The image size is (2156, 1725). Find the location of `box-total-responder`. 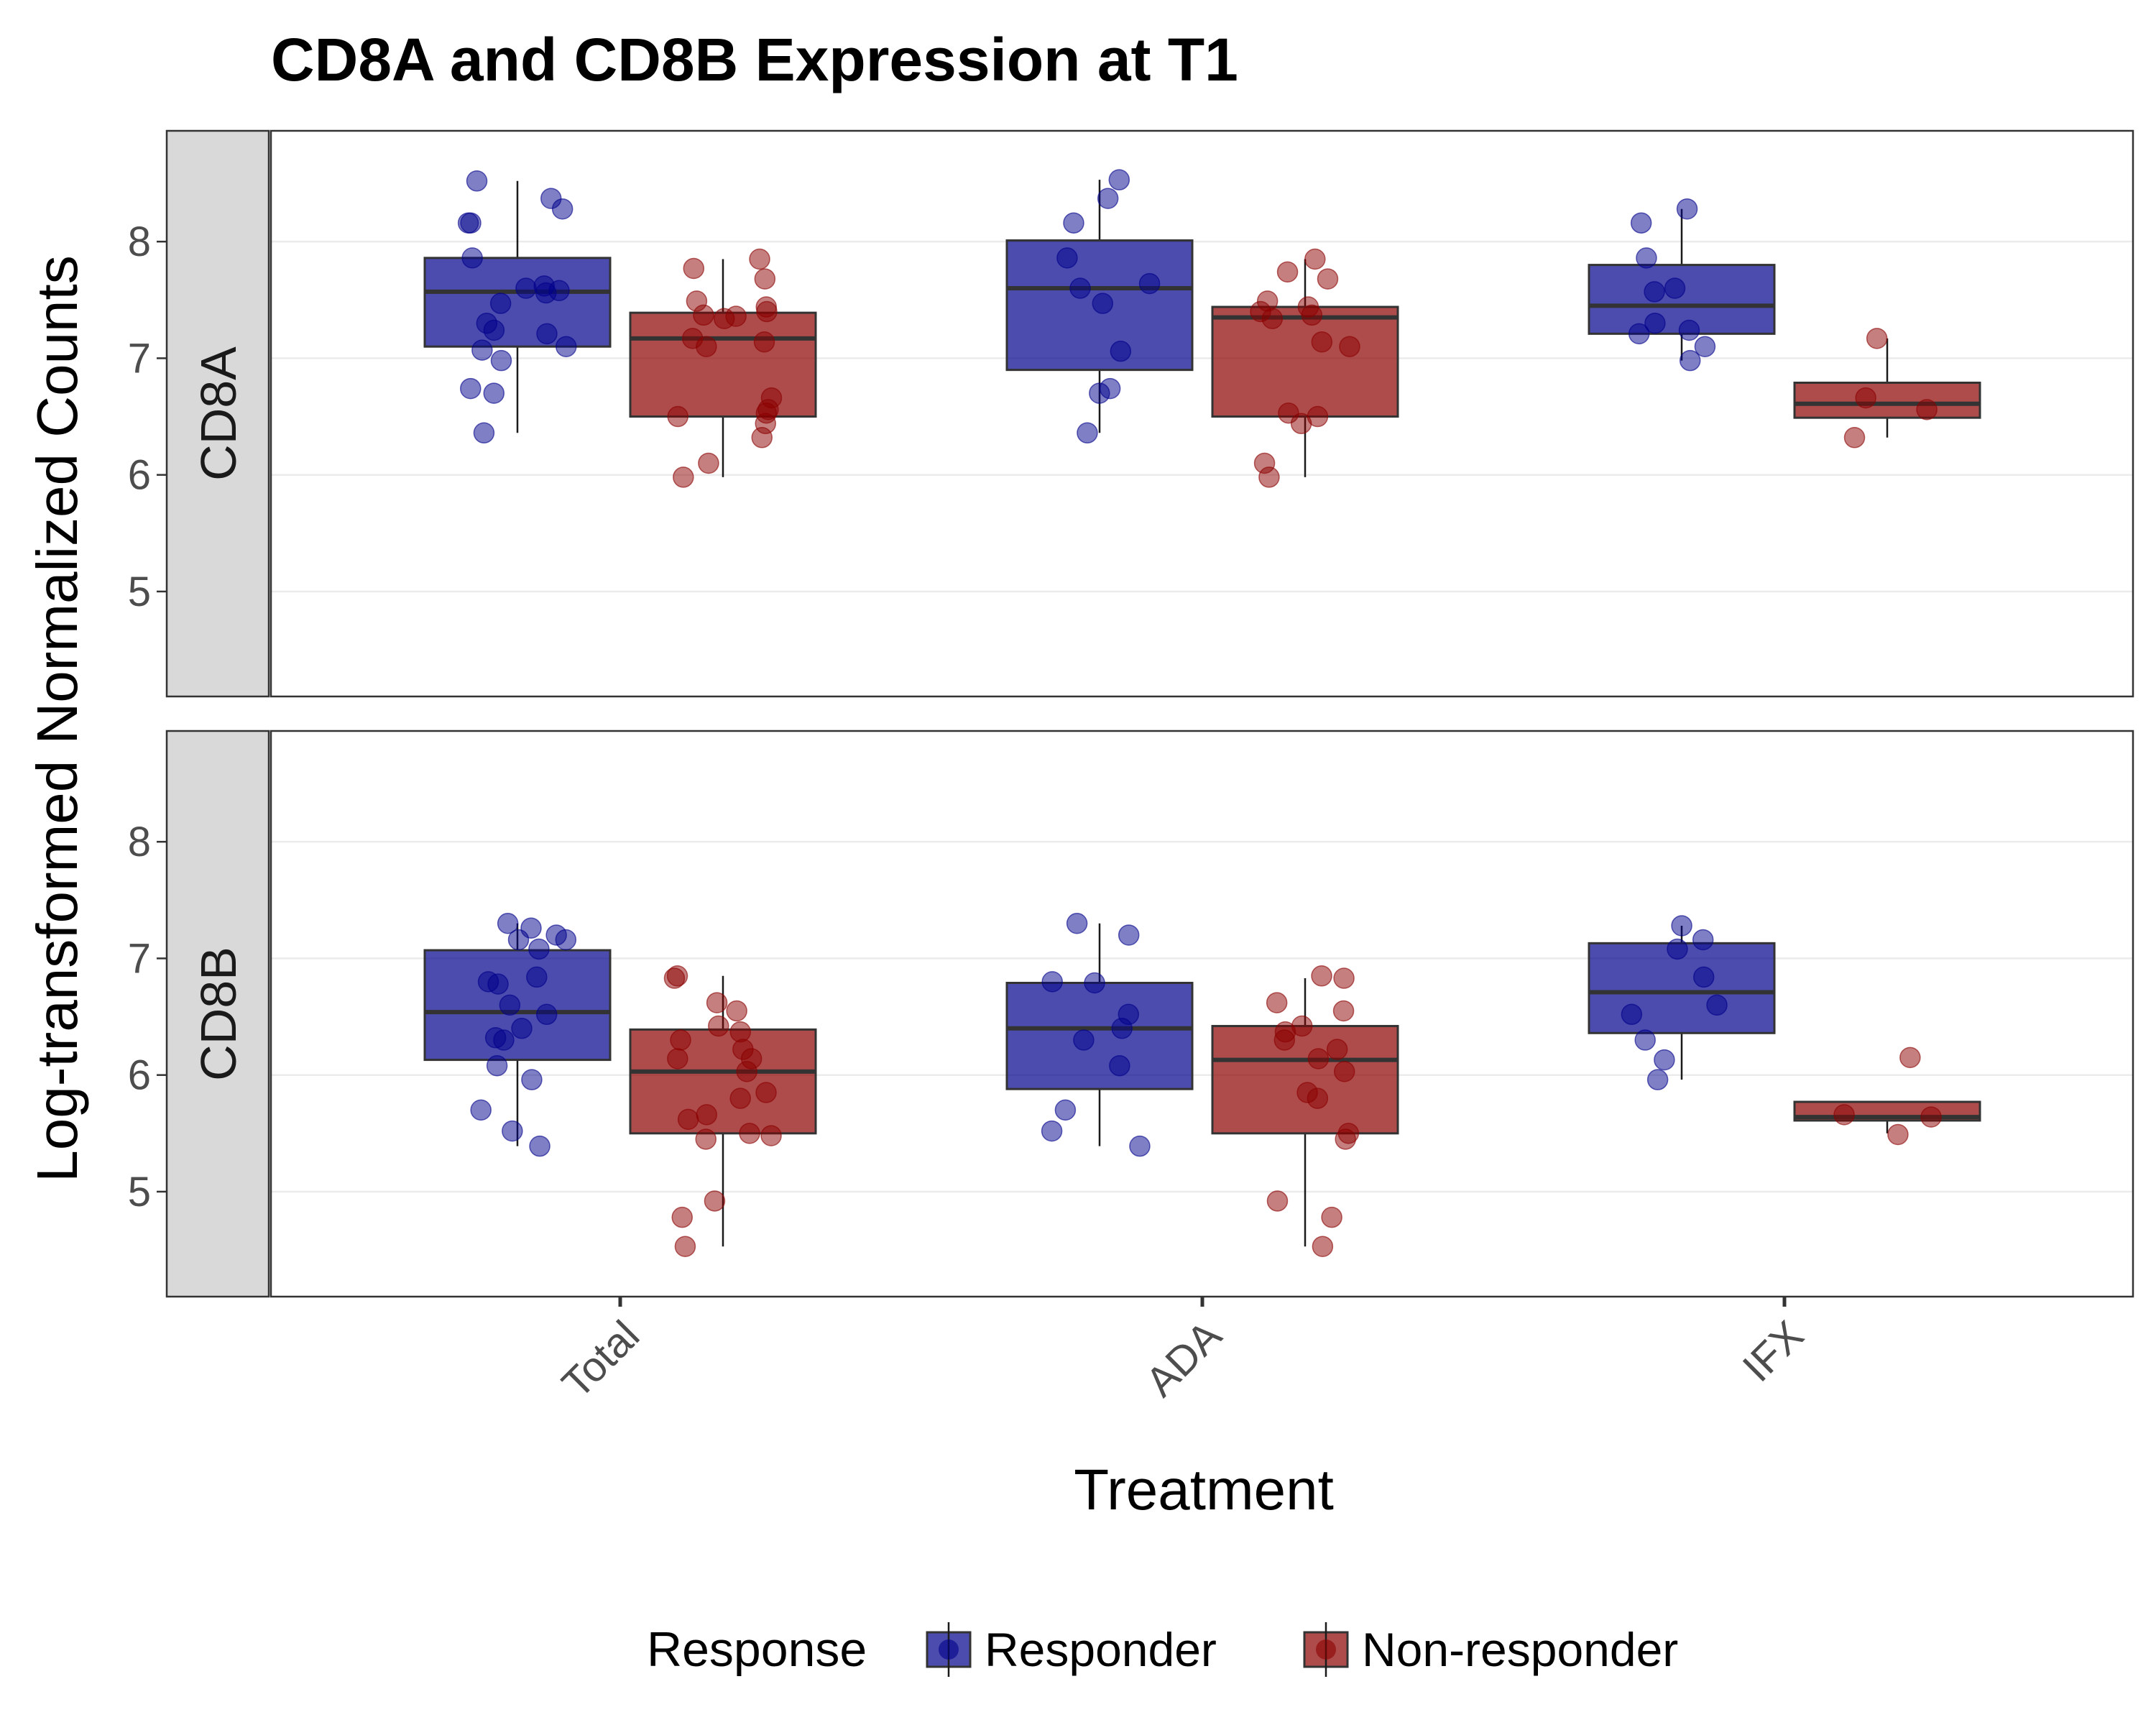

box-total-responder is located at coordinates (517, 1034).